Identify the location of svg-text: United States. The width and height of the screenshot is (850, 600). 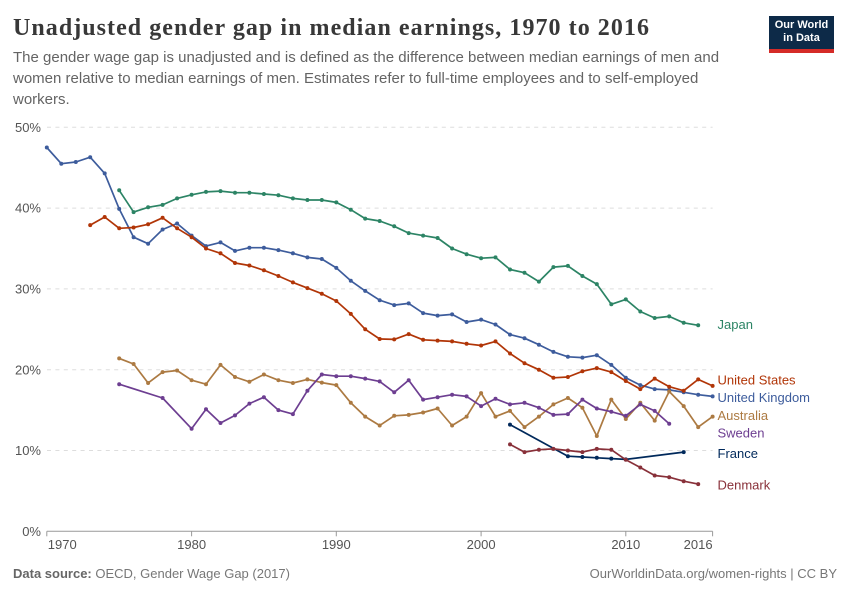
(757, 379).